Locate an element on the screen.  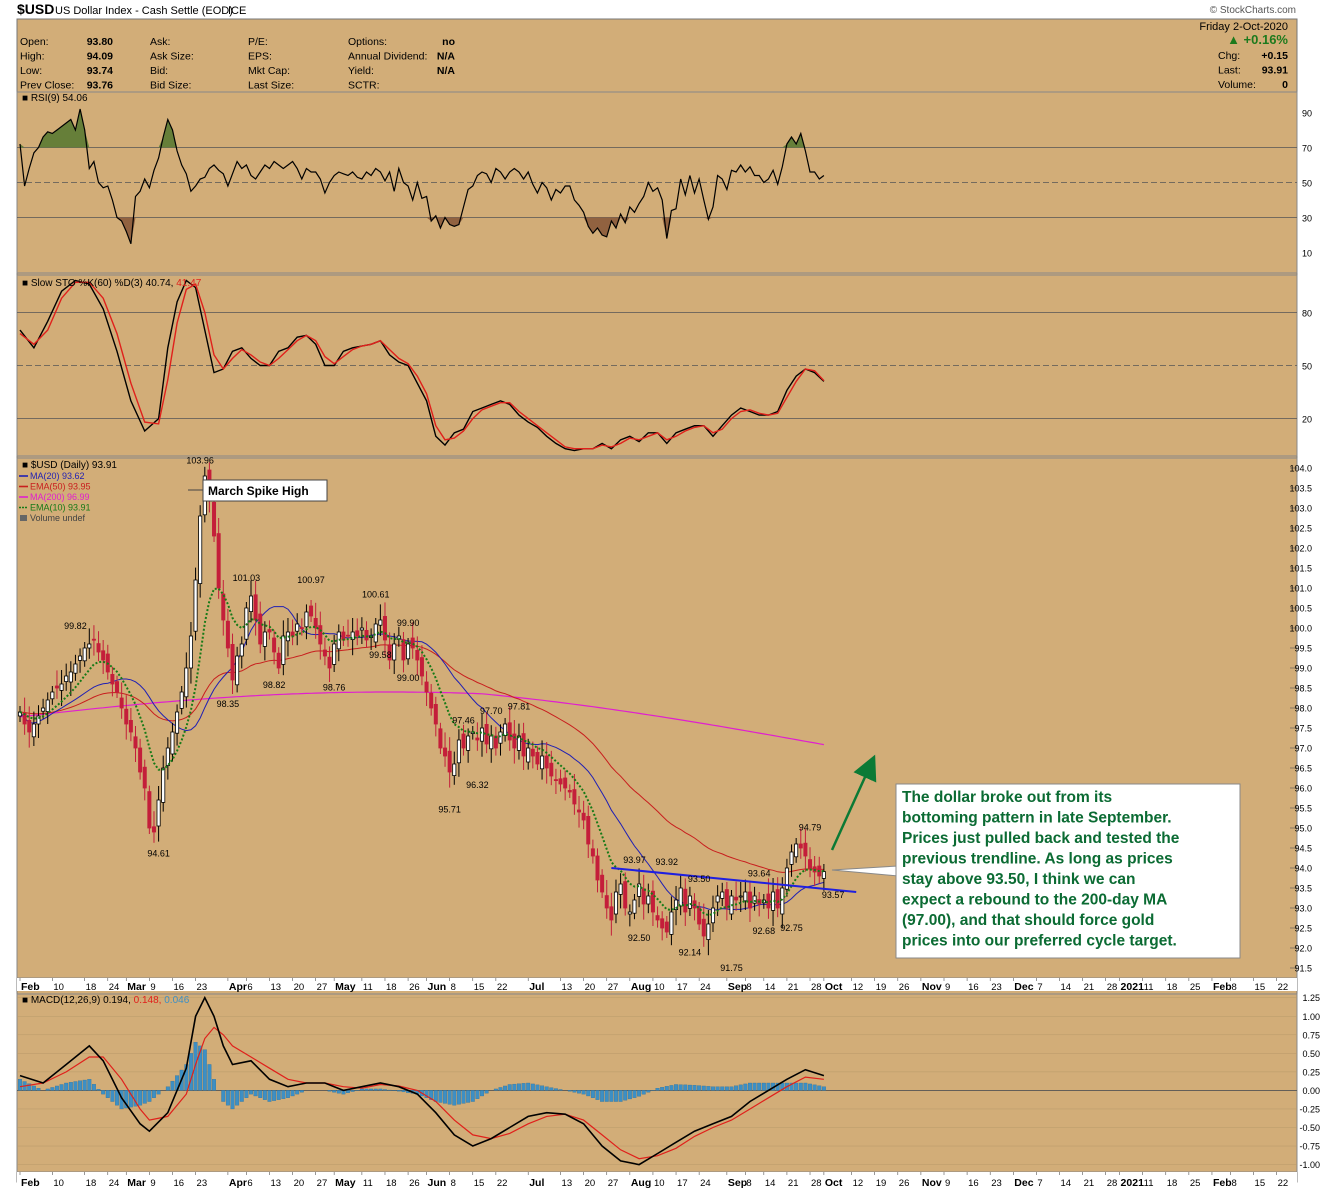
x-tick-label: 15 is located at coordinates (479, 987).